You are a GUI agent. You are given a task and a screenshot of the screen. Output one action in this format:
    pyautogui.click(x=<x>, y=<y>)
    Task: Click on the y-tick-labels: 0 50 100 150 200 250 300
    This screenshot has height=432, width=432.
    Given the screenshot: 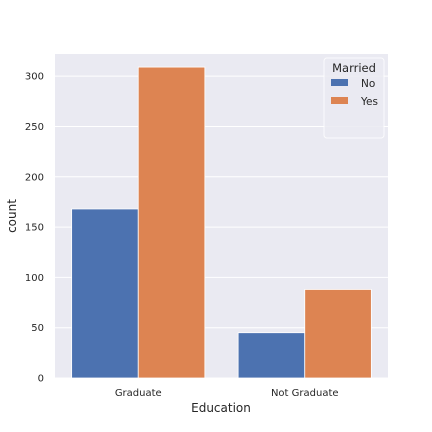 What is the action you would take?
    pyautogui.click(x=34, y=228)
    